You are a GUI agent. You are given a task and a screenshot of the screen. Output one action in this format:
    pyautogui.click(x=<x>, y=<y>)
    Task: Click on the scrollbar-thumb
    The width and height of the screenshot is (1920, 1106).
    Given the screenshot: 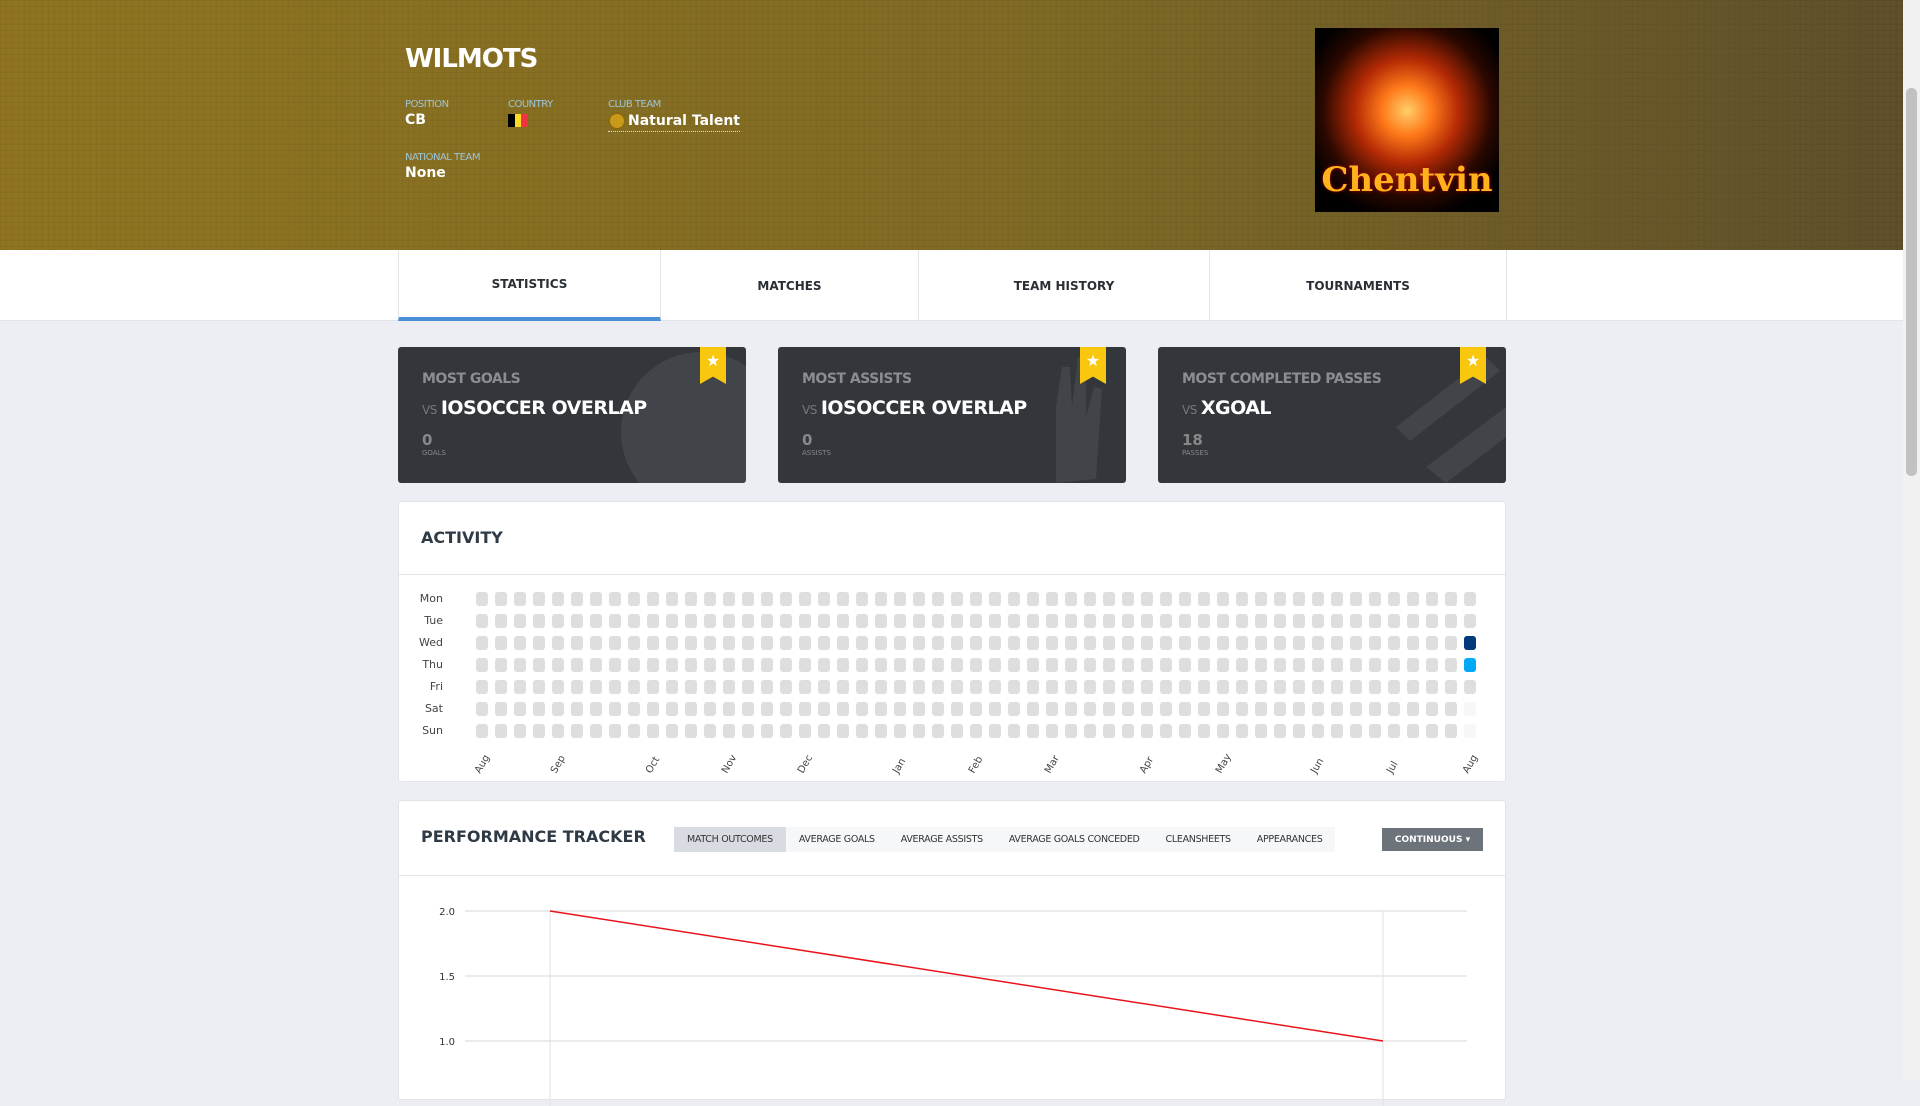 What is the action you would take?
    pyautogui.click(x=1911, y=282)
    